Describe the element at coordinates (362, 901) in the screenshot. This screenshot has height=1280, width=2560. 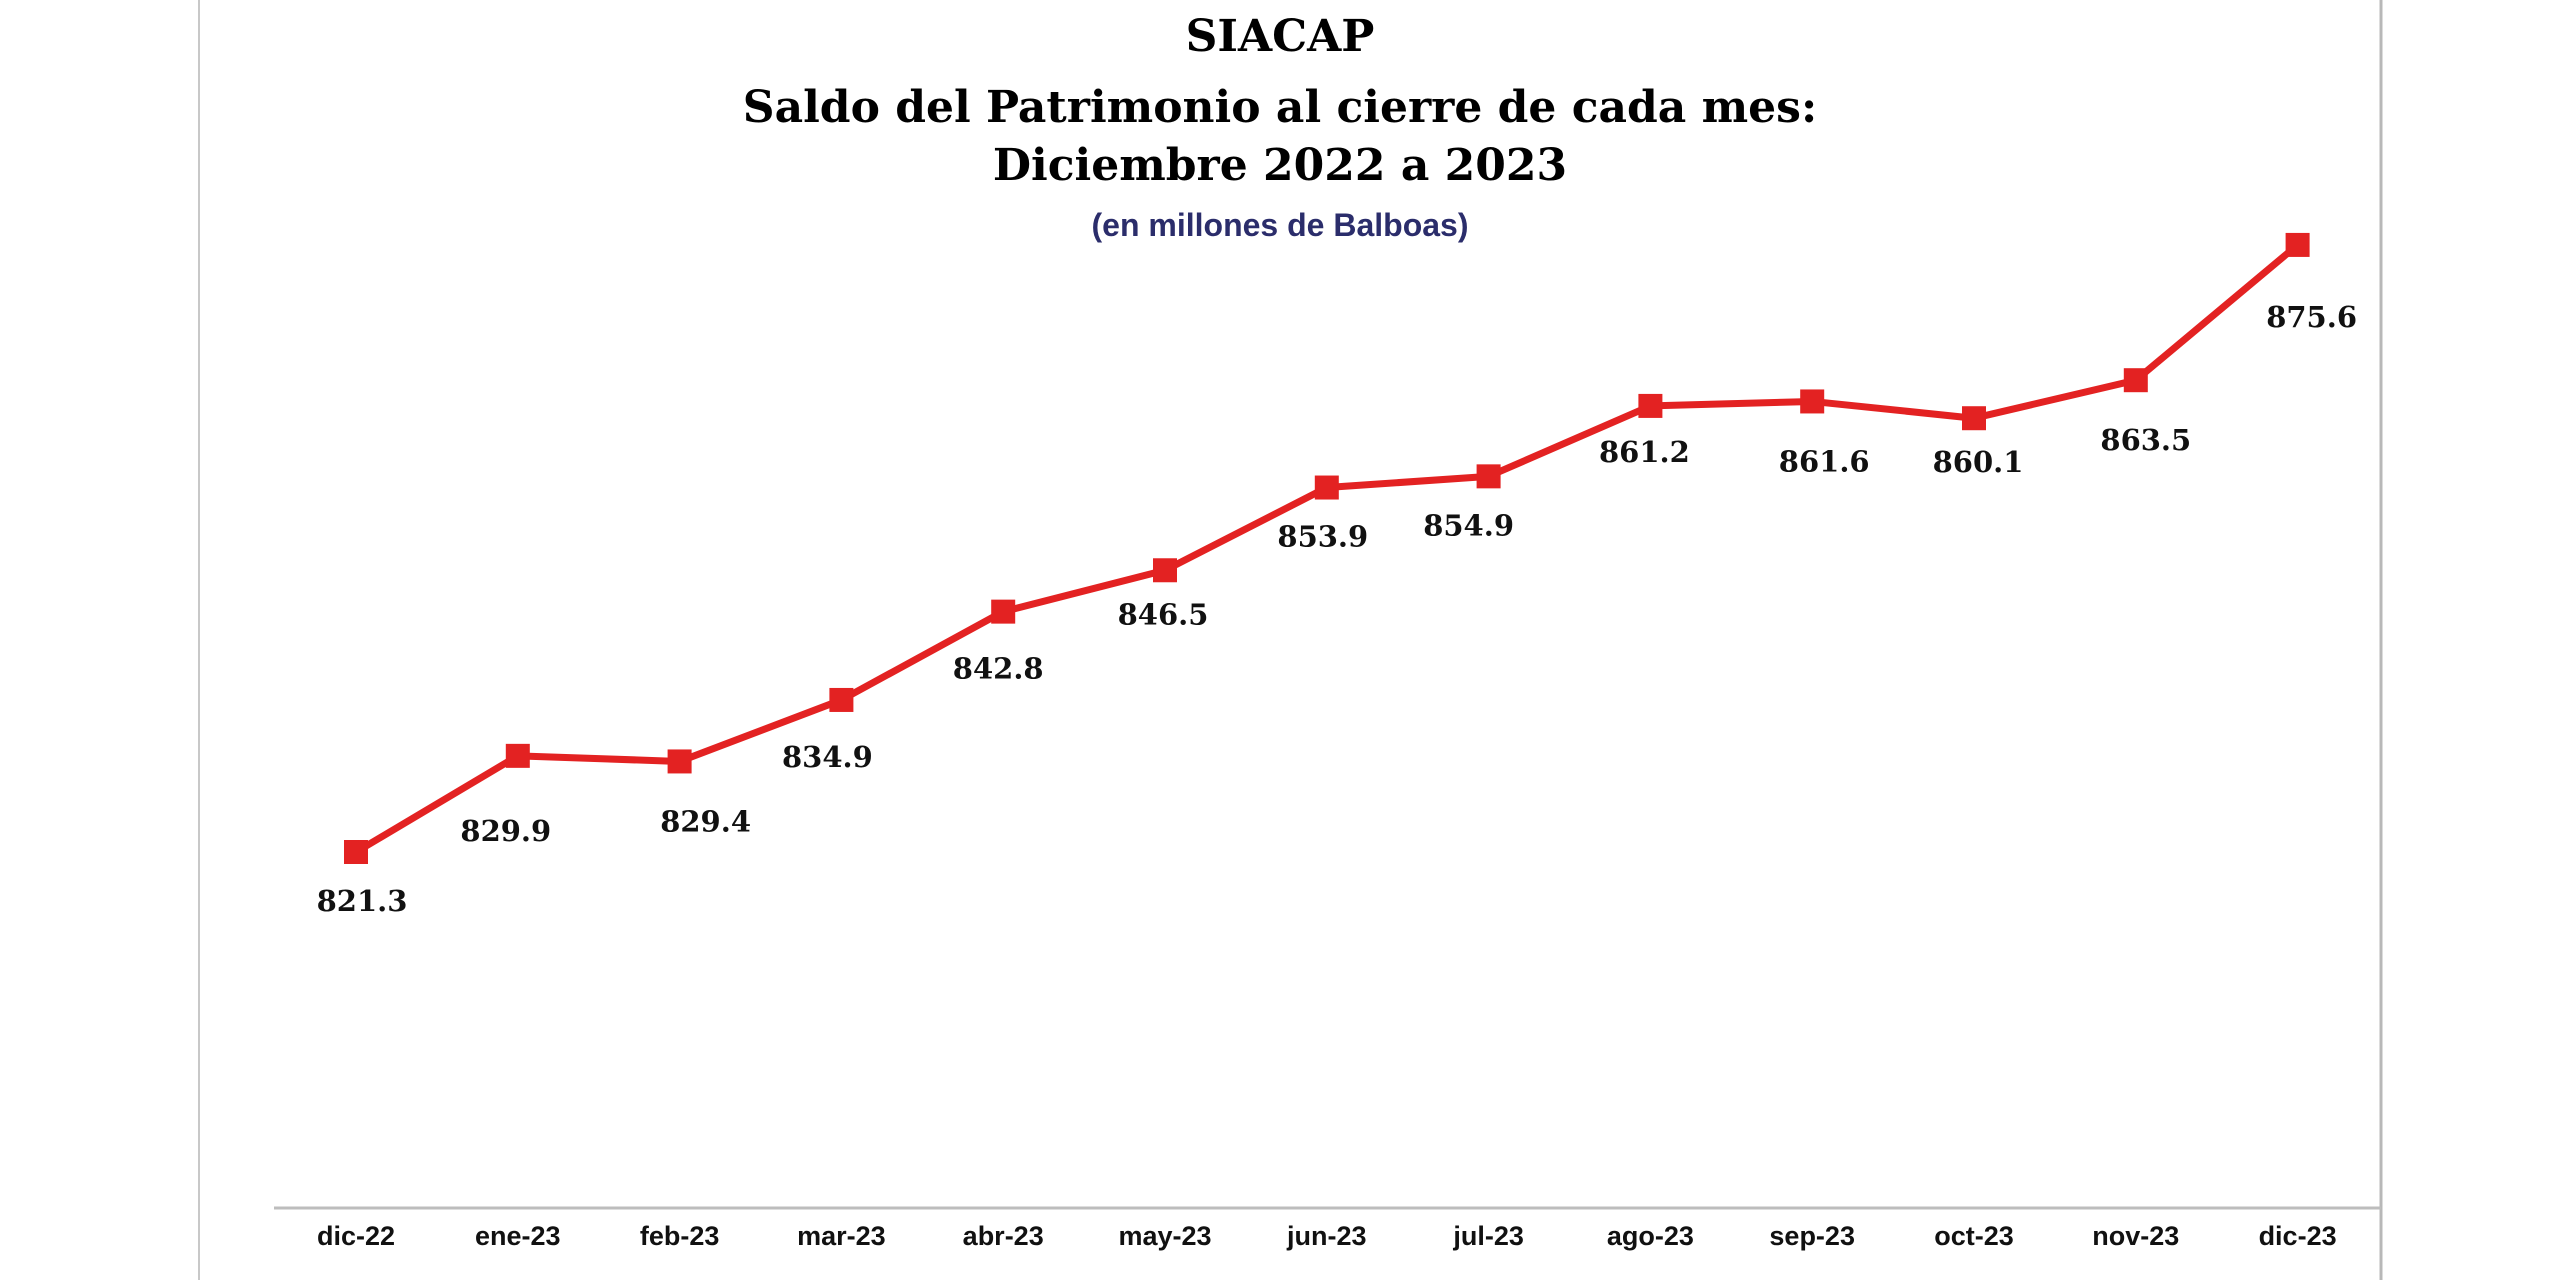
I see `data-label: 821.3` at that location.